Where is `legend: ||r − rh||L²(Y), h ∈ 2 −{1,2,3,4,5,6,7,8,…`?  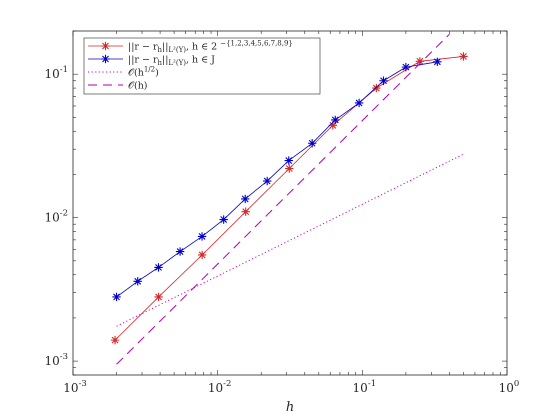
legend: ||r − rh||L²(Y), h ∈ 2 −{1,2,3,4,5,6,7,8,… is located at coordinates (202, 66).